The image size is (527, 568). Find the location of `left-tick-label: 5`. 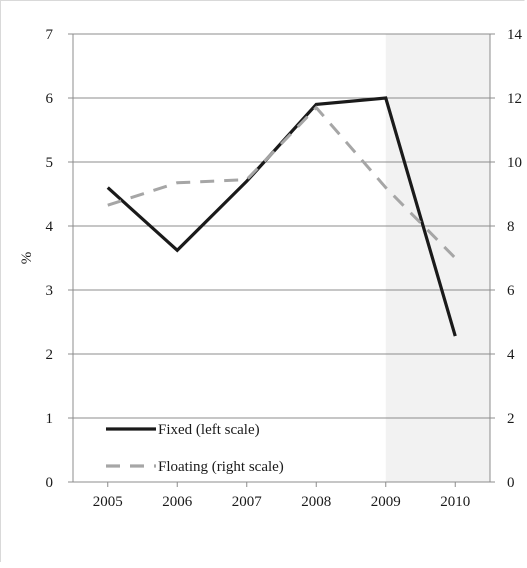

left-tick-label: 5 is located at coordinates (50, 163).